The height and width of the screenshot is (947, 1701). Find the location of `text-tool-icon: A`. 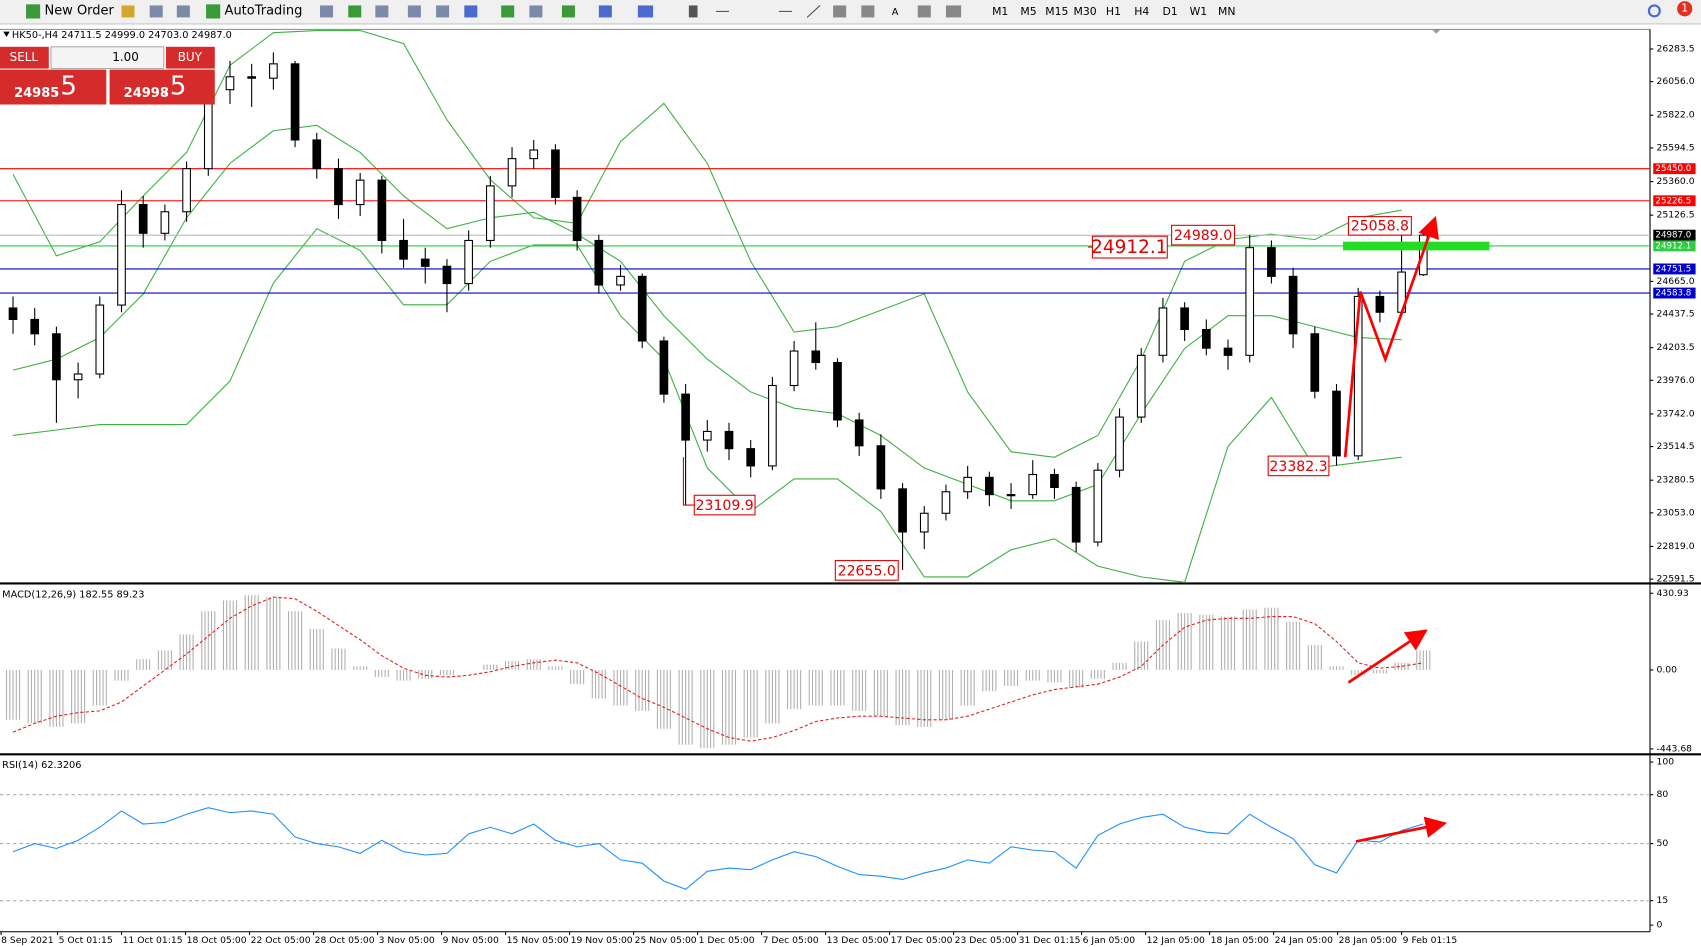

text-tool-icon: A is located at coordinates (895, 12).